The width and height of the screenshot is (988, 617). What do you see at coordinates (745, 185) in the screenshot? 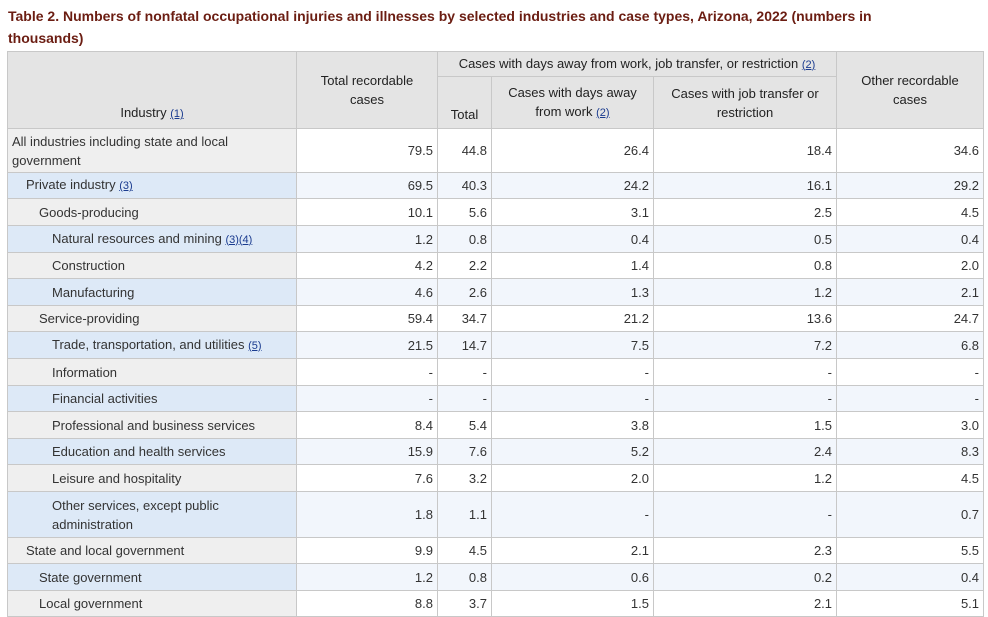
I see `cell-job-transfer: 16.1` at bounding box center [745, 185].